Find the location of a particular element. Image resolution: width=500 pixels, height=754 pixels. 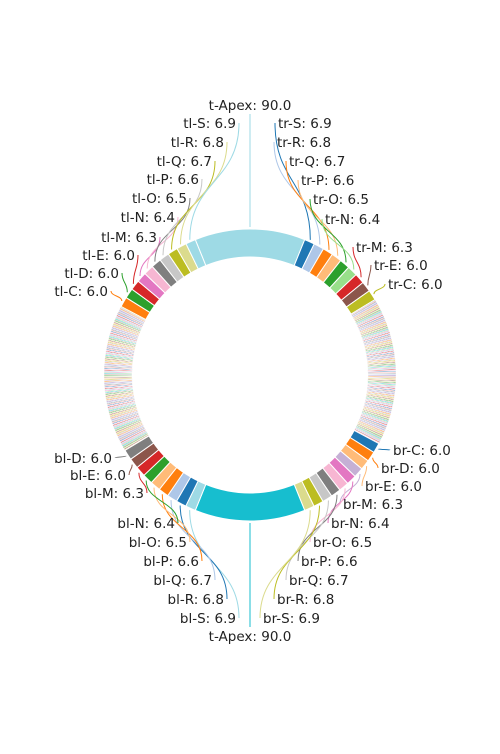

slice-label: br-O: 6.5 is located at coordinates (342, 543).